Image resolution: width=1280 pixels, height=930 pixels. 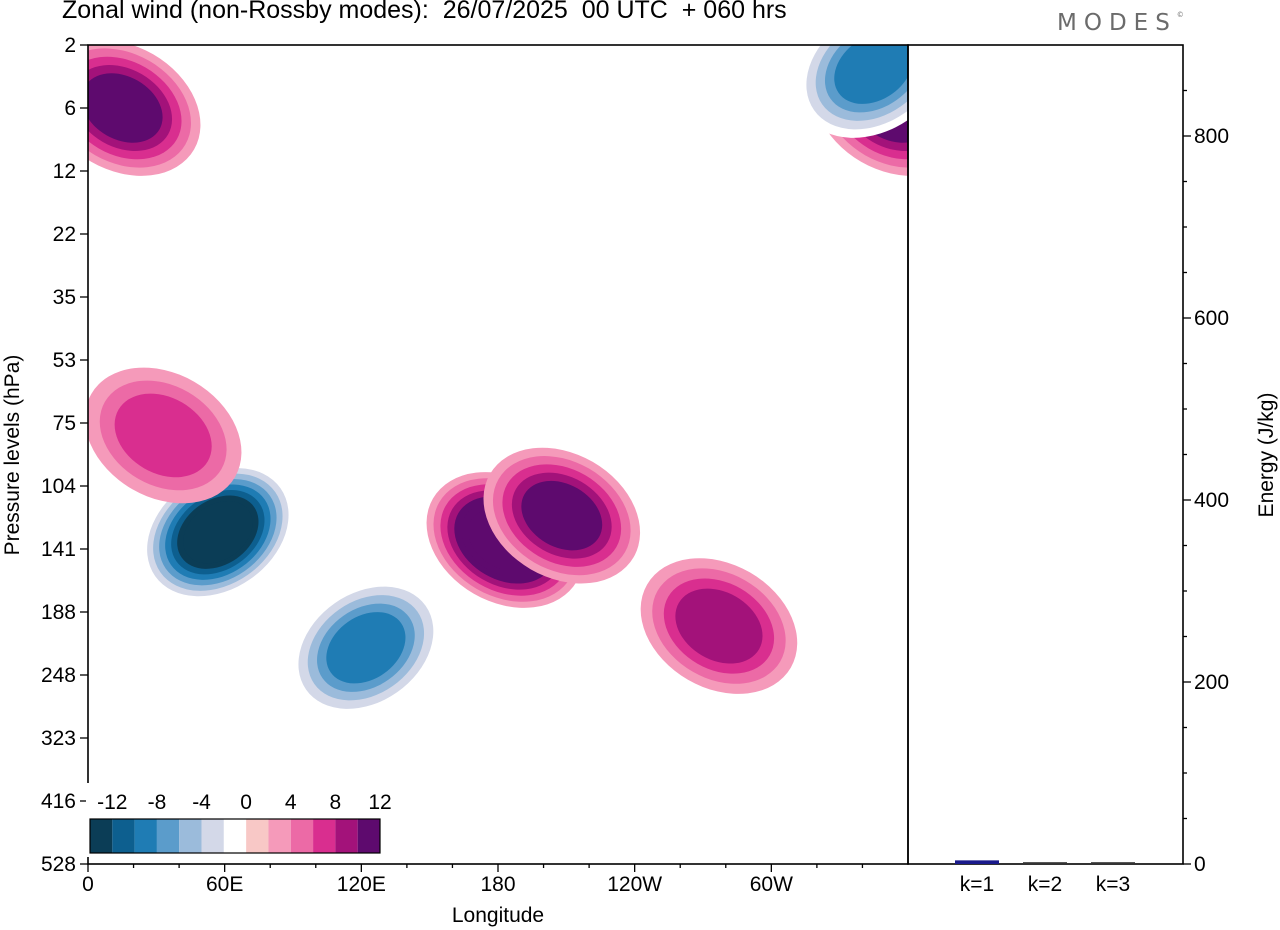 What do you see at coordinates (58, 864) in the screenshot?
I see `y-tick-label: 528` at bounding box center [58, 864].